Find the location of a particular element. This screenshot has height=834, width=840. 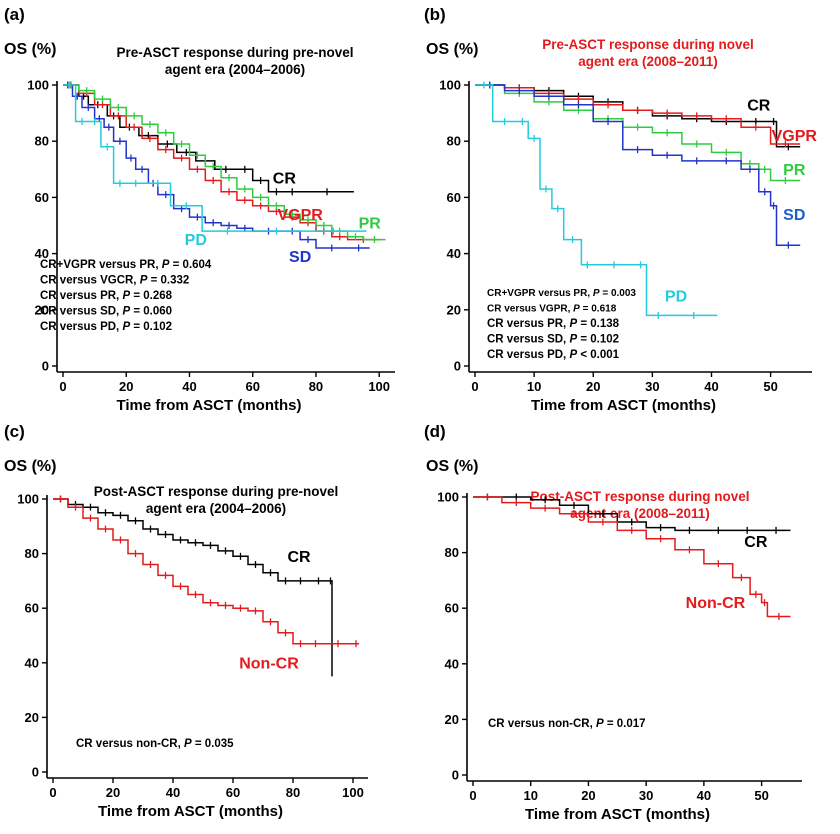

chart-title-line: Pre-ASCT response during novel is located at coordinates (648, 44).